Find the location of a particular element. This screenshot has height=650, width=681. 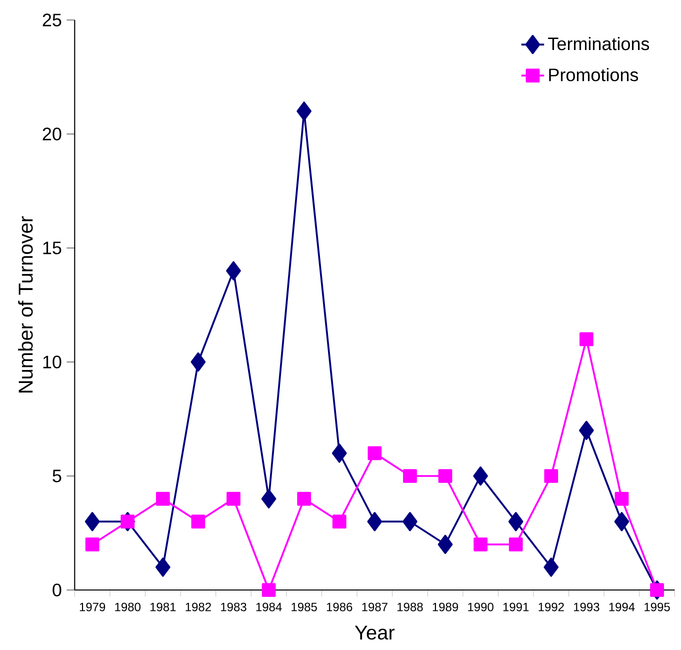

x-tick-label: 1979 is located at coordinates (93, 607).